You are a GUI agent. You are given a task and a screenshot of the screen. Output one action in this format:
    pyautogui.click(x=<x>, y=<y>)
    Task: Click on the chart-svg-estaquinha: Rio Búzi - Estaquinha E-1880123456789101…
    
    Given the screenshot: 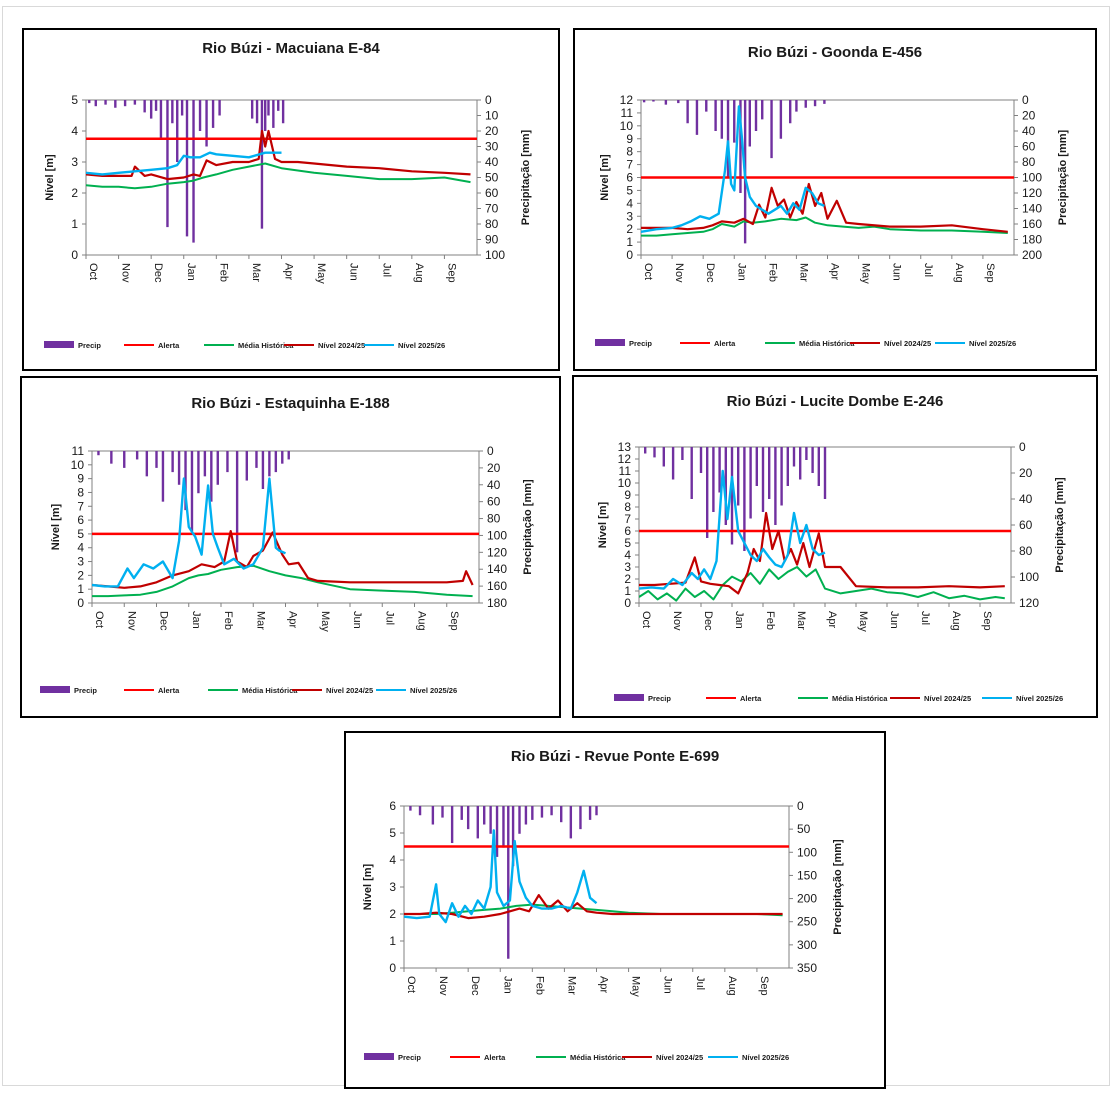 What is the action you would take?
    pyautogui.click(x=287, y=545)
    